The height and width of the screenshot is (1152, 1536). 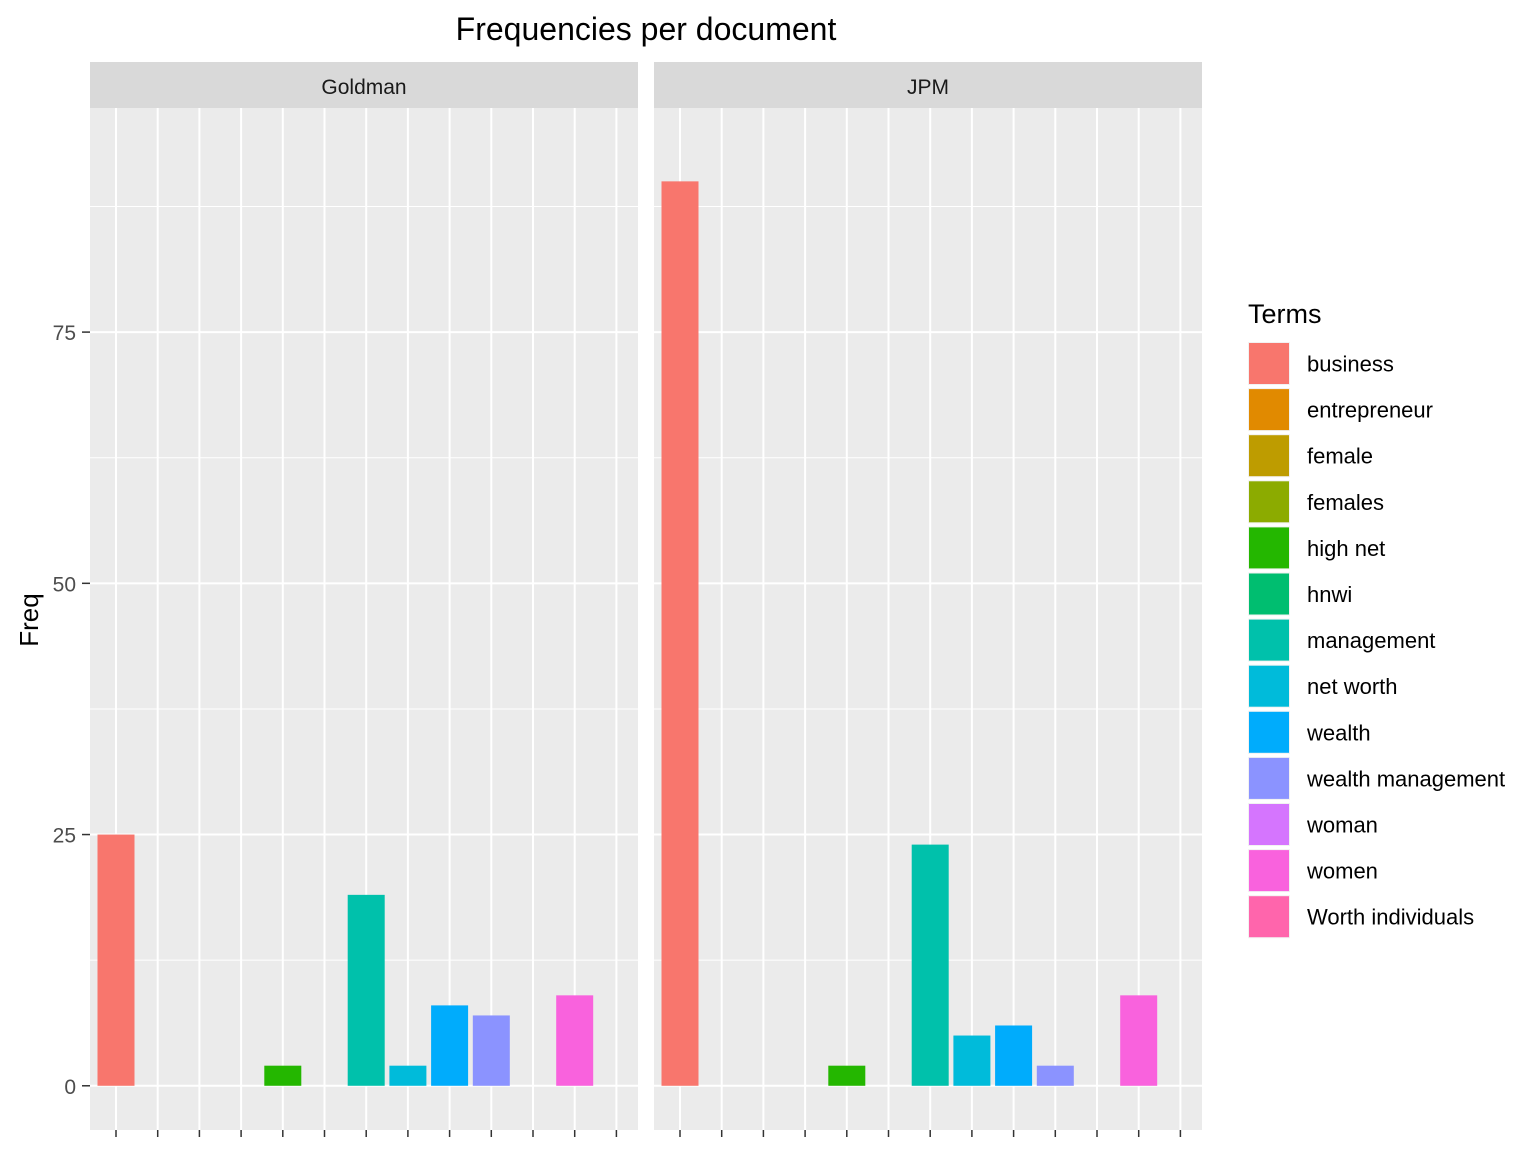 I want to click on y-axis: 0 25 50 75, so click(x=71, y=710).